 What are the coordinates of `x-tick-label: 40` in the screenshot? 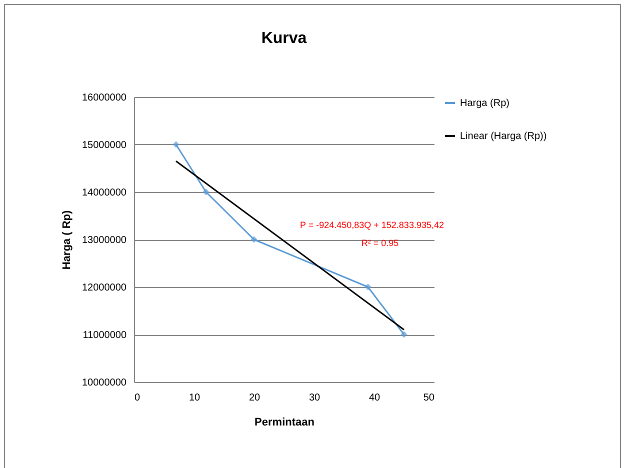 It's located at (374, 398).